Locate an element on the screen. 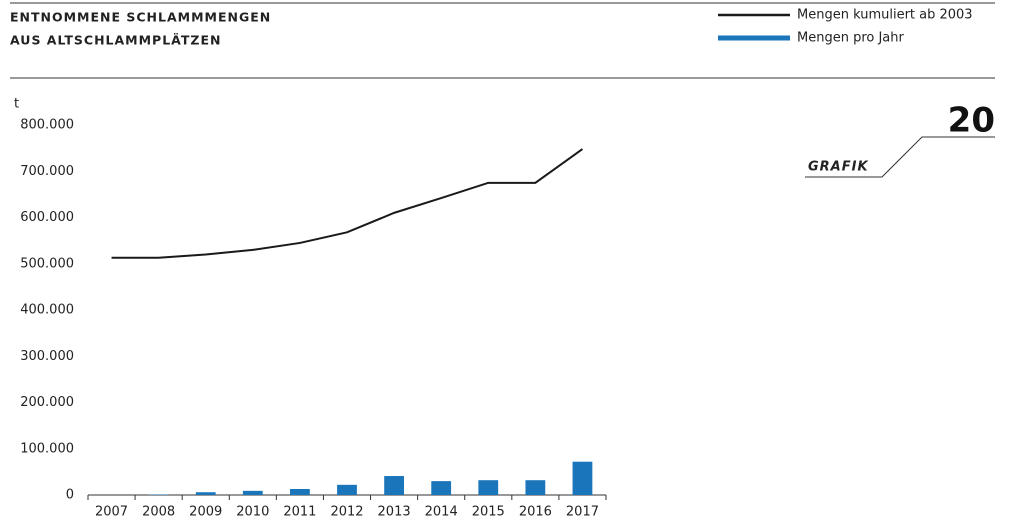 The width and height of the screenshot is (1012, 525). x-tick-label: 2009 is located at coordinates (205, 512).